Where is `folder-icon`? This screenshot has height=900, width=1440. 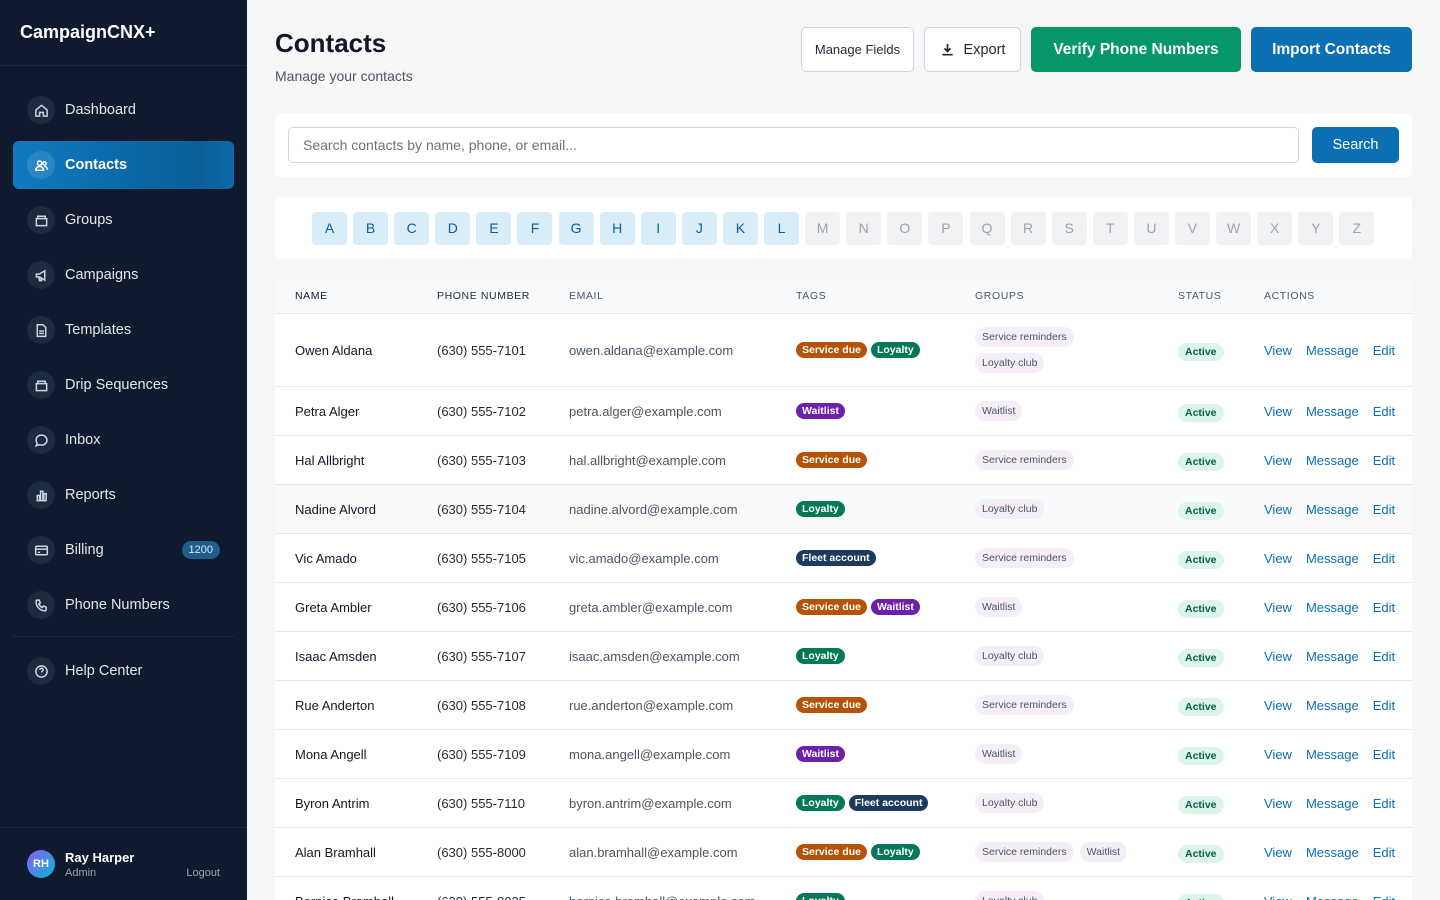
folder-icon is located at coordinates (41, 385).